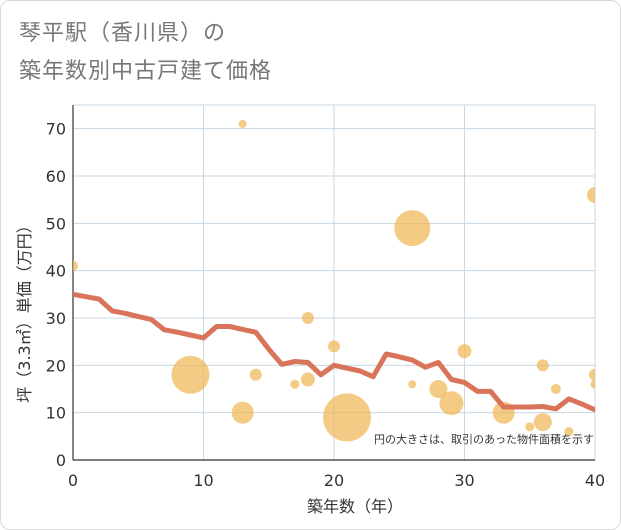  Describe the element at coordinates (355, 506) in the screenshot. I see `x-axis-label: 築年数（年）` at that location.